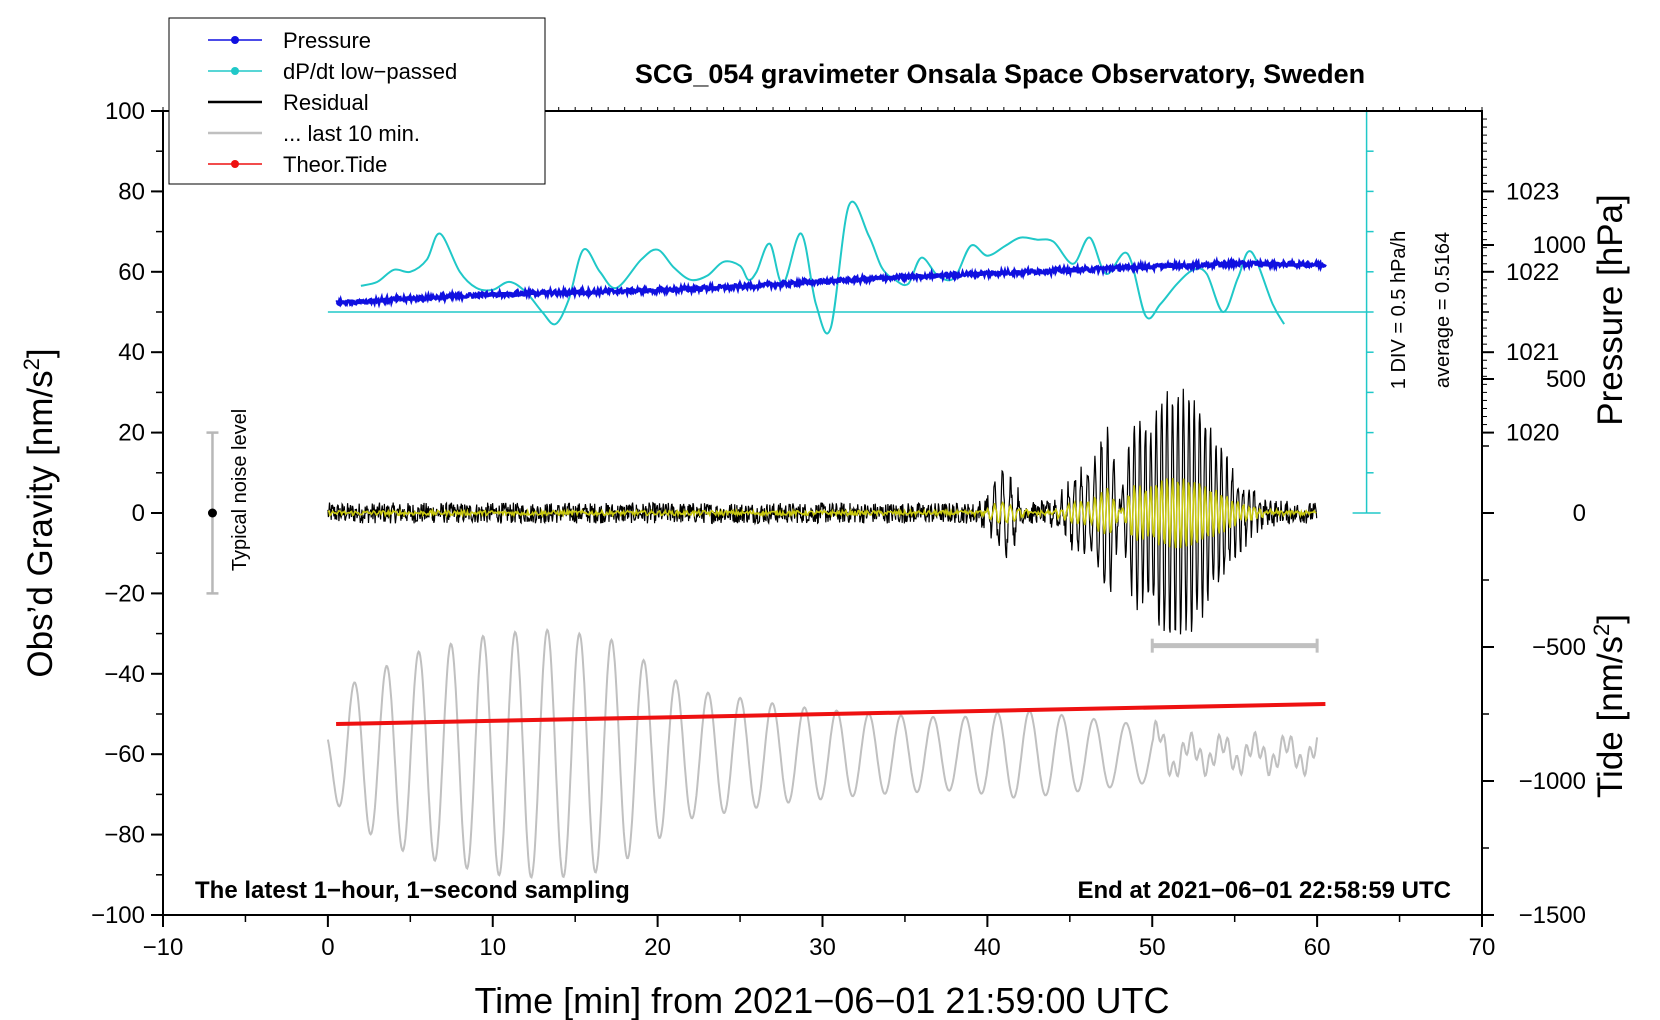 Image resolution: width=1660 pixels, height=1020 pixels. Describe the element at coordinates (1610, 310) in the screenshot. I see `y-axis-label-pressure: Pressure [hPa]` at that location.